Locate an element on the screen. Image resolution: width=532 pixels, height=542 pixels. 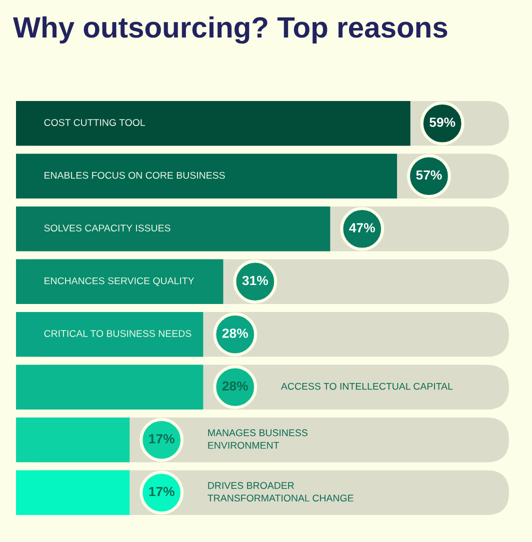
y-tick-label: ENCHANCES SERVICE QUALITY is located at coordinates (119, 281).